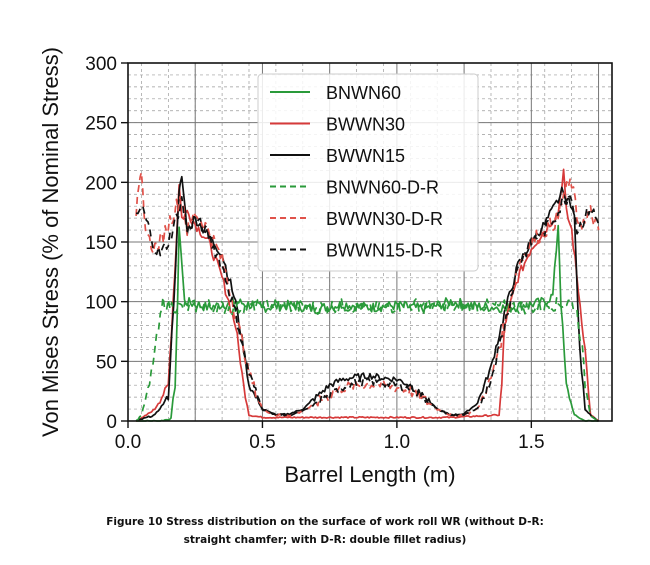 Image resolution: width=650 pixels, height=565 pixels. I want to click on y-tick-label: 50, so click(106, 362).